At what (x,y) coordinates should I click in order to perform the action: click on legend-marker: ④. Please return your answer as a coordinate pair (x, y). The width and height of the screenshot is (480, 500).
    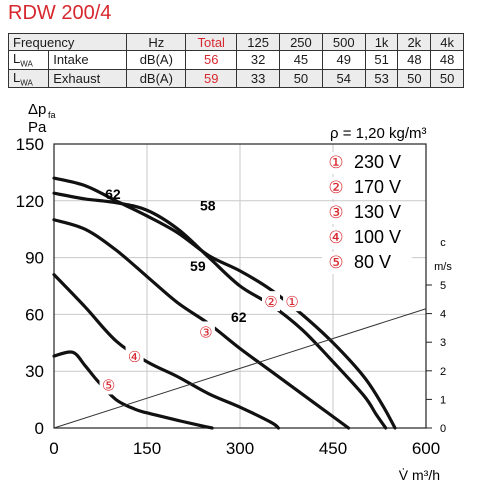
    Looking at the image, I should click on (335, 238).